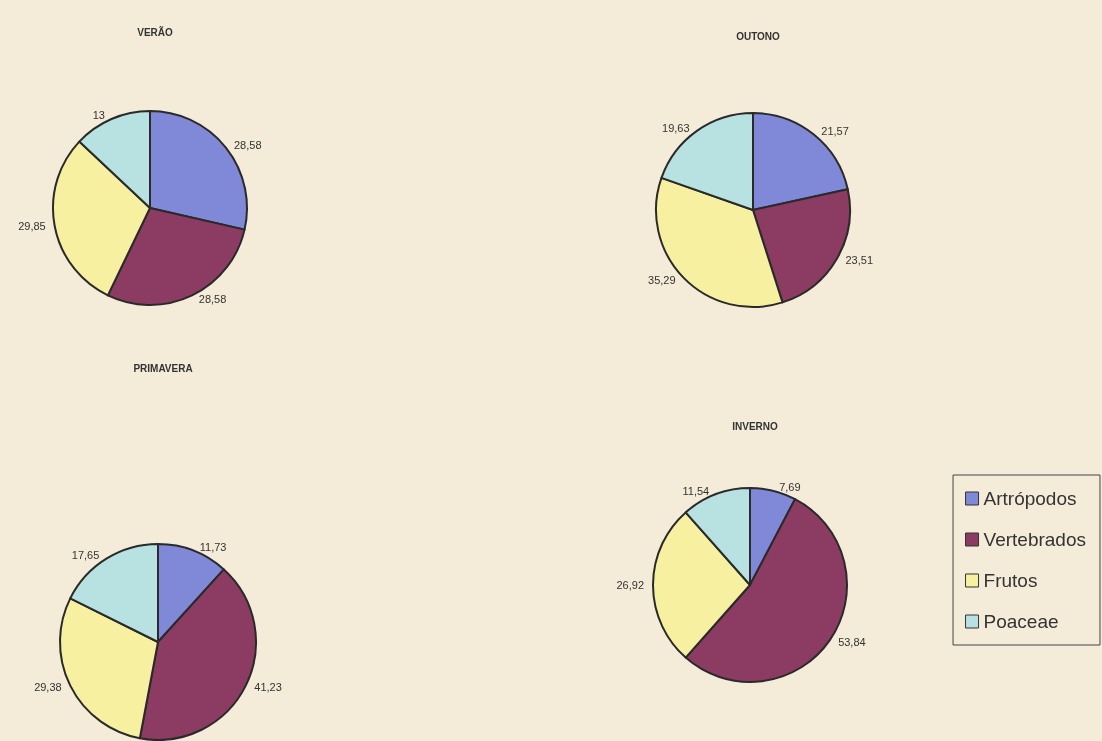 The height and width of the screenshot is (741, 1102). What do you see at coordinates (676, 127) in the screenshot?
I see `data-label: 19,63` at bounding box center [676, 127].